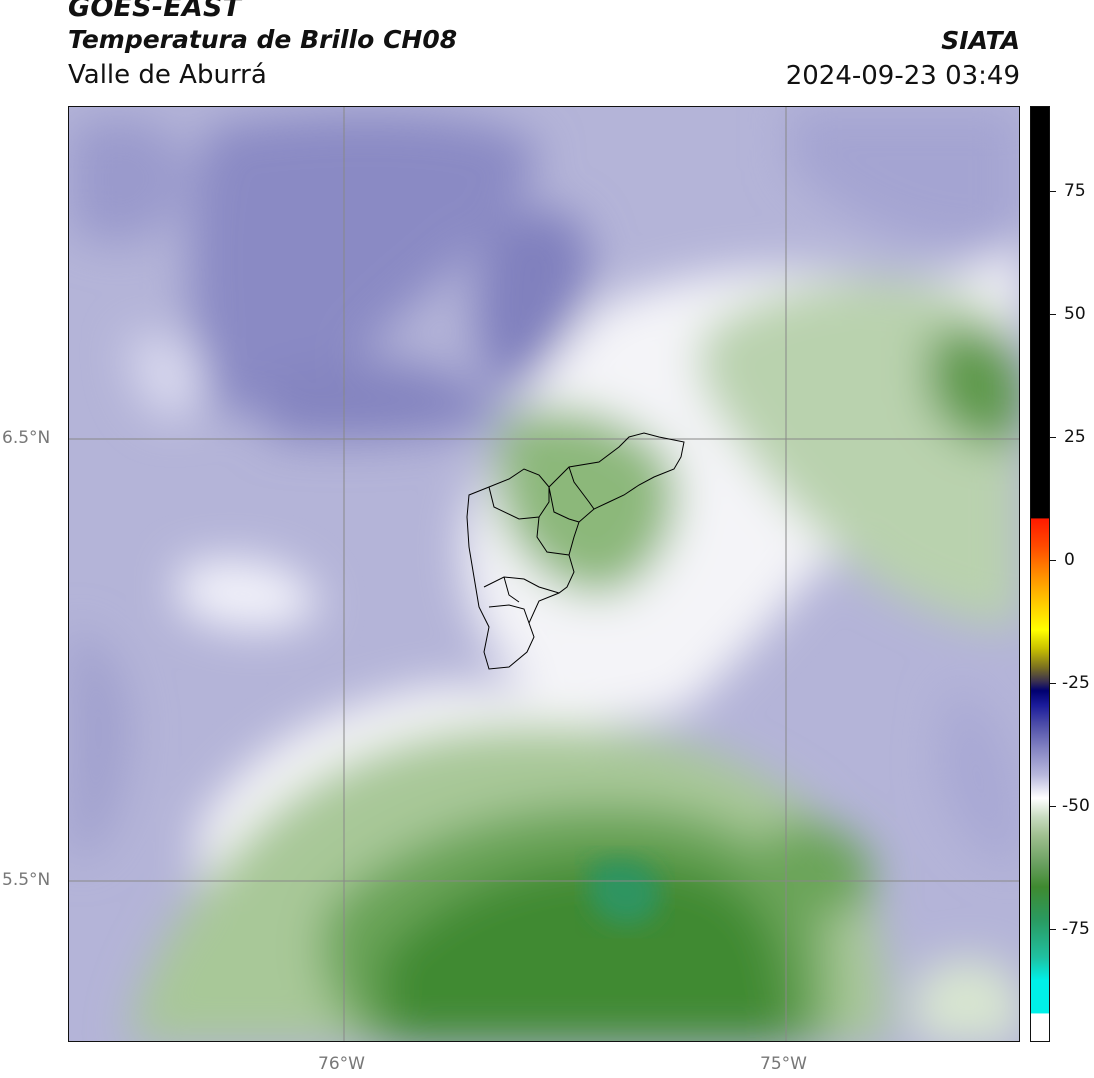 The image size is (1094, 1078). Describe the element at coordinates (783, 1064) in the screenshot. I see `lon-label-75: 75°W` at that location.